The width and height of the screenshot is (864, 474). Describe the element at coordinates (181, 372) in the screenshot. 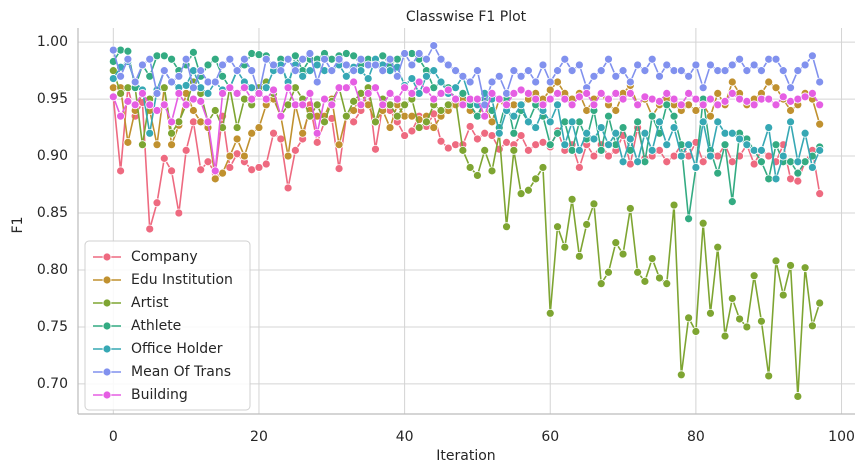

I see `legend-label: Mean Of Trans` at that location.